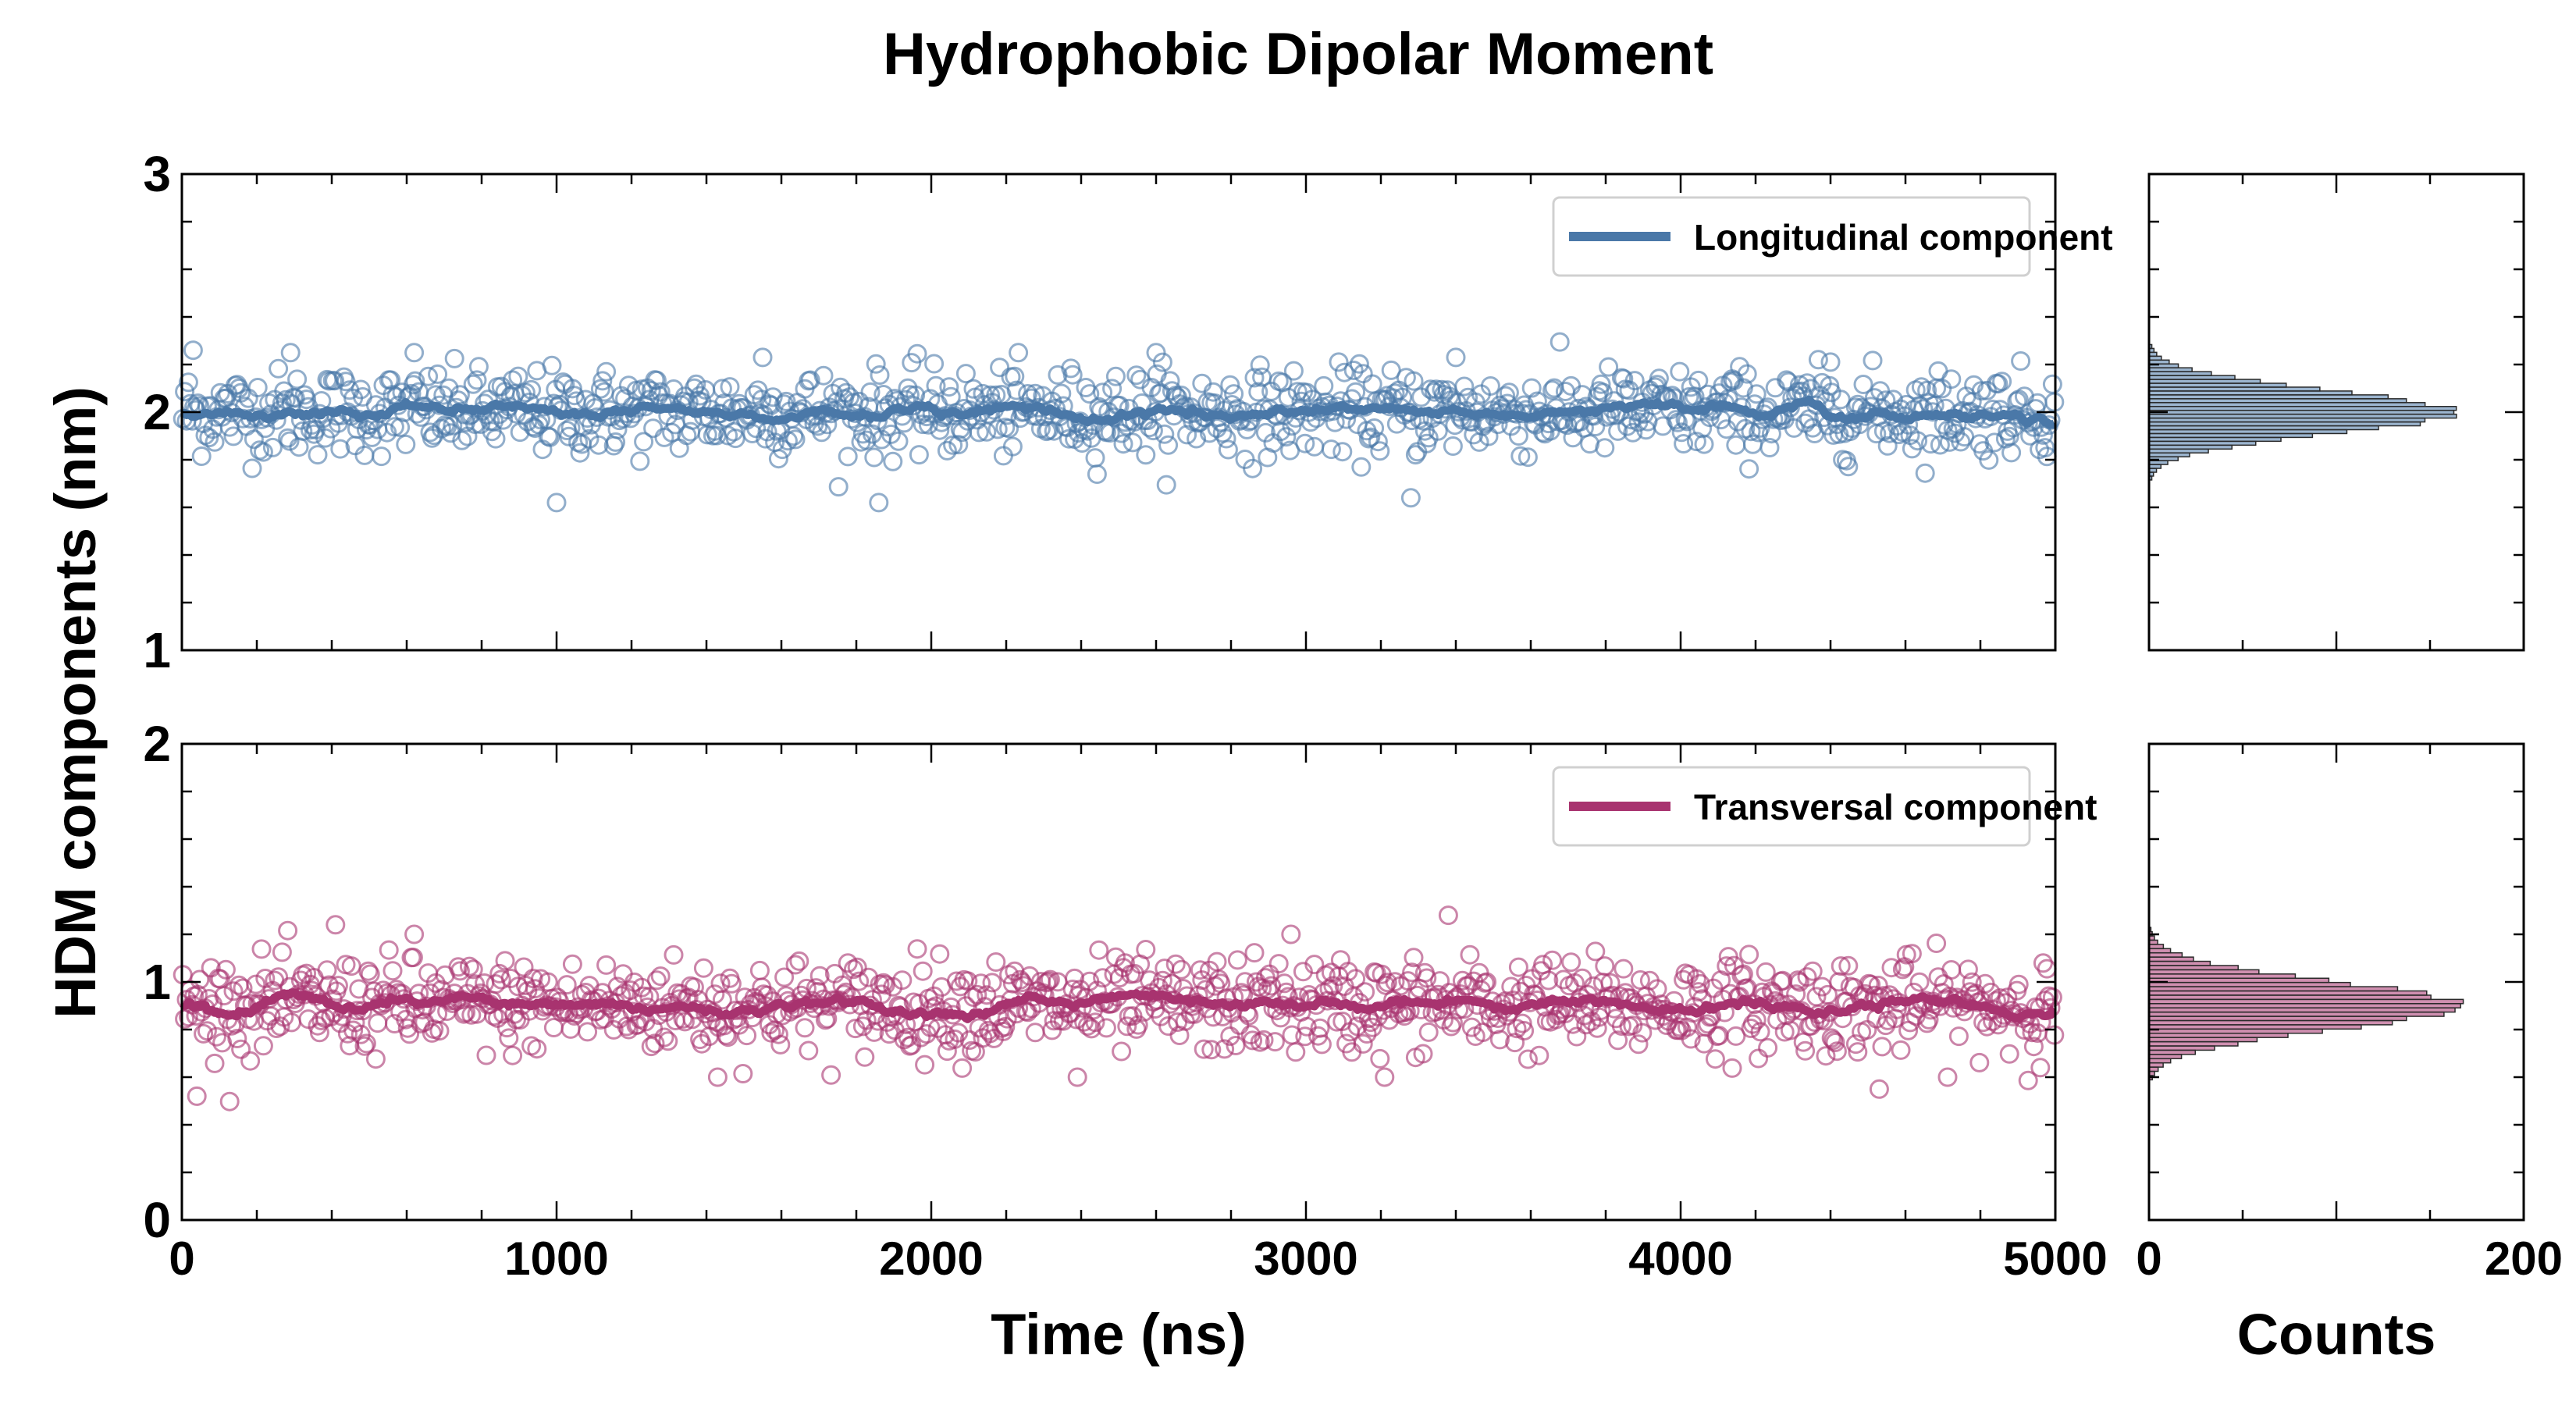 Image resolution: width=2576 pixels, height=1405 pixels. What do you see at coordinates (931, 1258) in the screenshot?
I see `x-tick-label: 2000` at bounding box center [931, 1258].